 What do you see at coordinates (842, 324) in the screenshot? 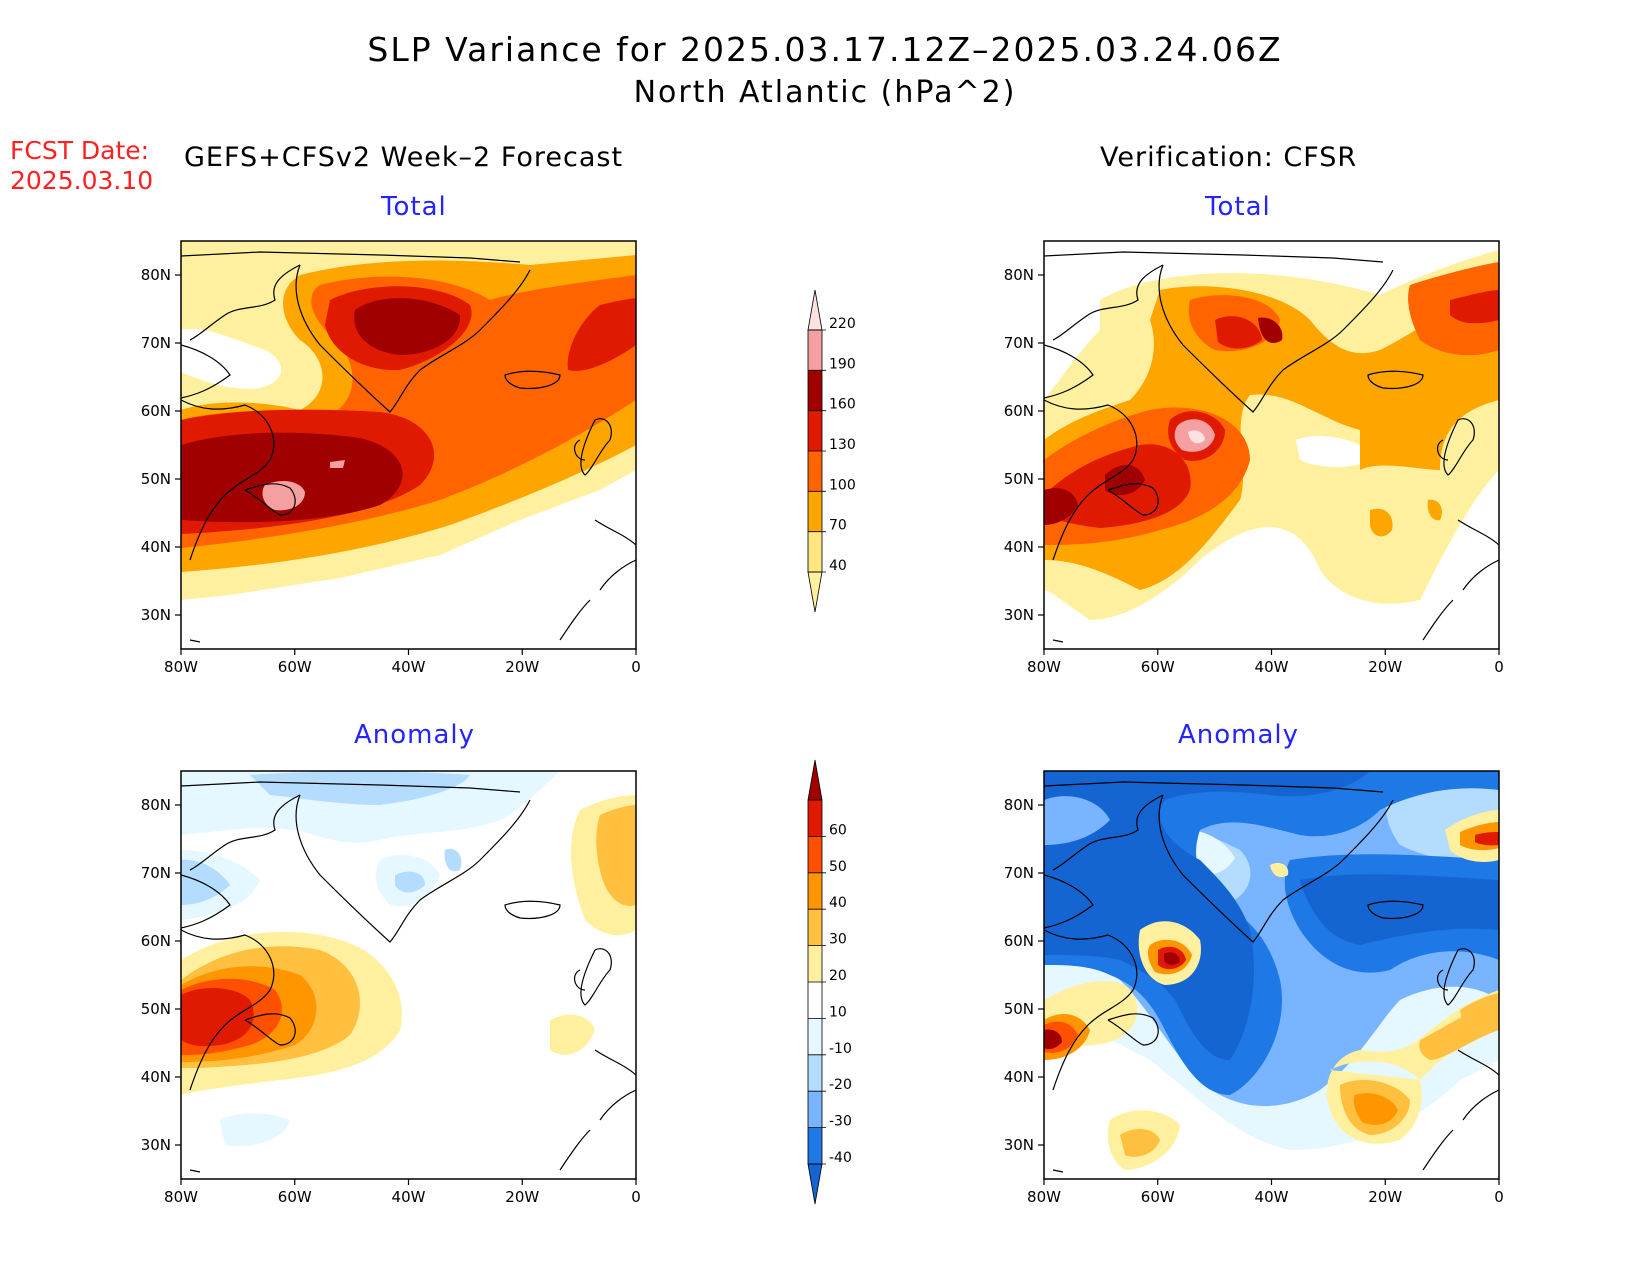
I see `colorbar-label: 220` at bounding box center [842, 324].